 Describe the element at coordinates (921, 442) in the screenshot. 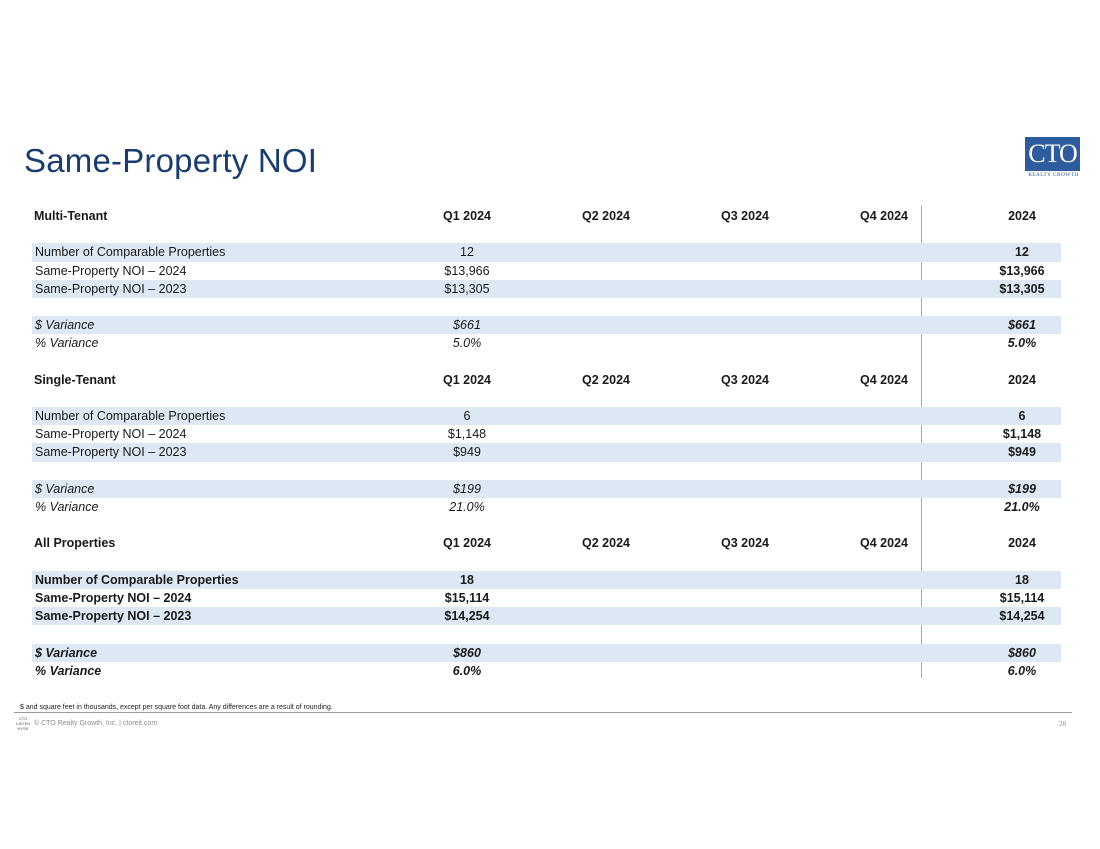

I see `annual-column-divider` at that location.